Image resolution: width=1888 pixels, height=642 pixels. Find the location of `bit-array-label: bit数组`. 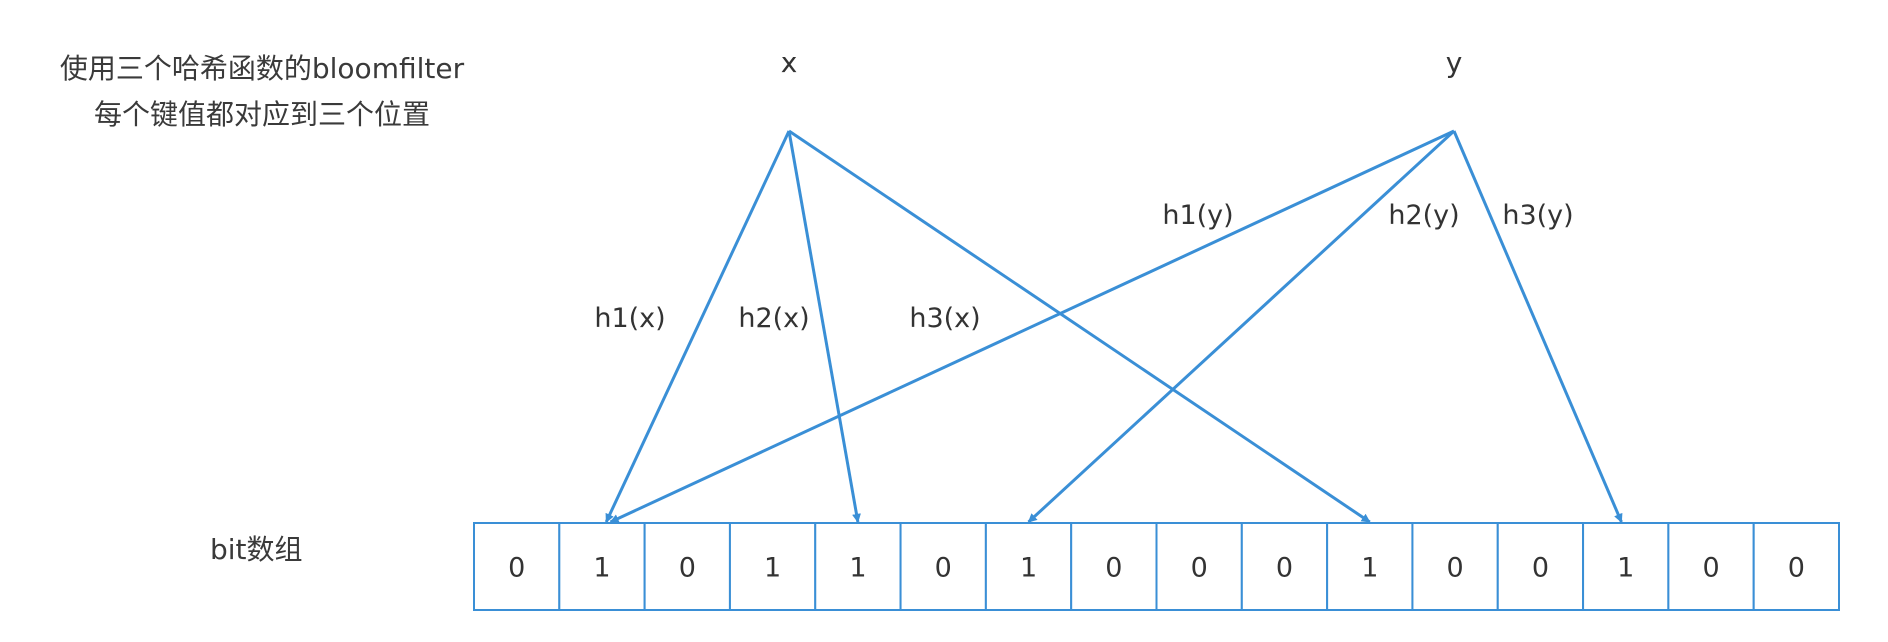

bit-array-label: bit数组 is located at coordinates (256, 549).